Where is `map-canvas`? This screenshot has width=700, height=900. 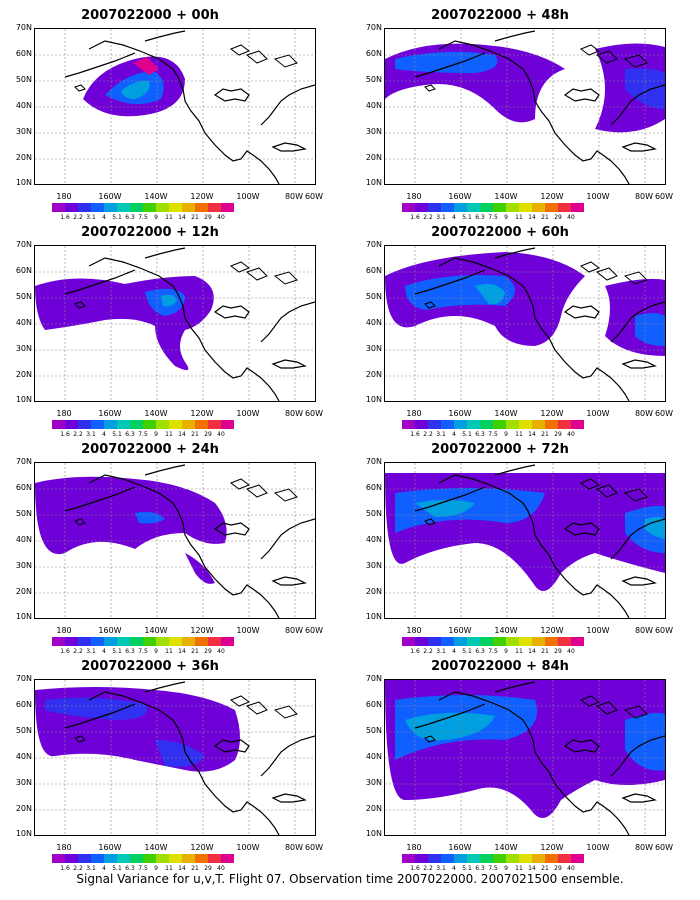 map-canvas is located at coordinates (175, 106).